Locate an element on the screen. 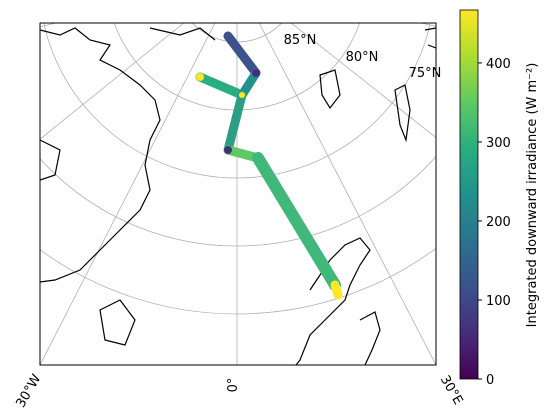 This screenshot has width=552, height=419. colorbar is located at coordinates (469, 194).